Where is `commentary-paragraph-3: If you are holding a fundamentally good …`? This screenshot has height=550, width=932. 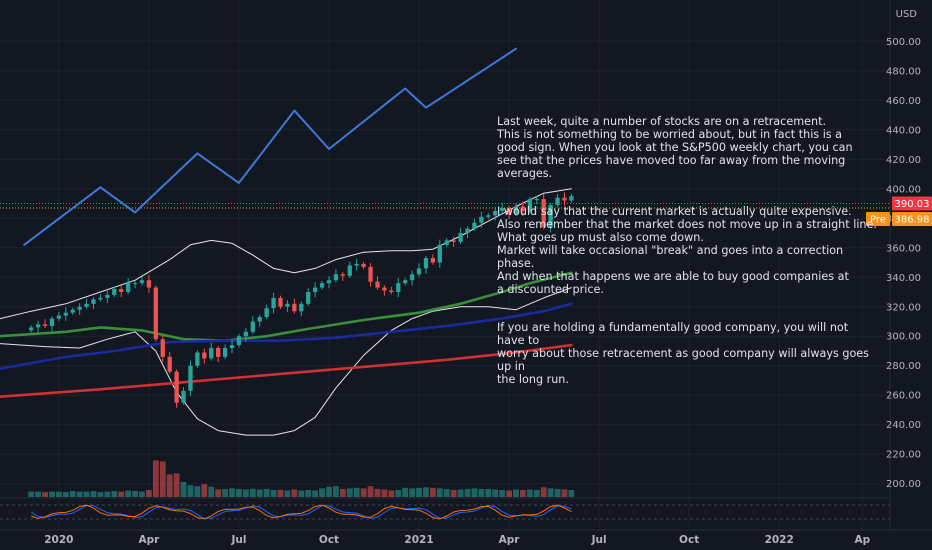 commentary-paragraph-3: If you are holding a fundamentally good … is located at coordinates (683, 353).